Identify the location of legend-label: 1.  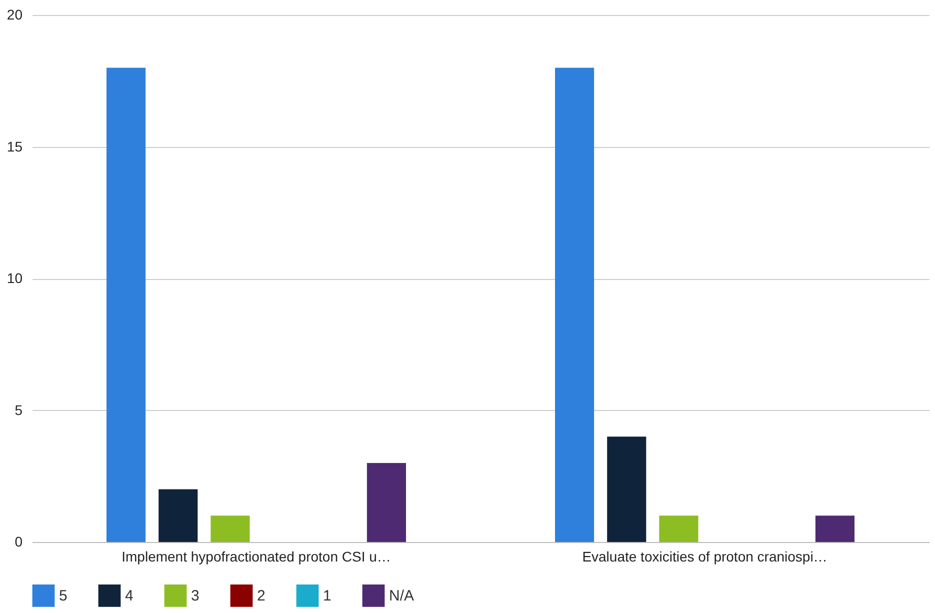
(327, 596).